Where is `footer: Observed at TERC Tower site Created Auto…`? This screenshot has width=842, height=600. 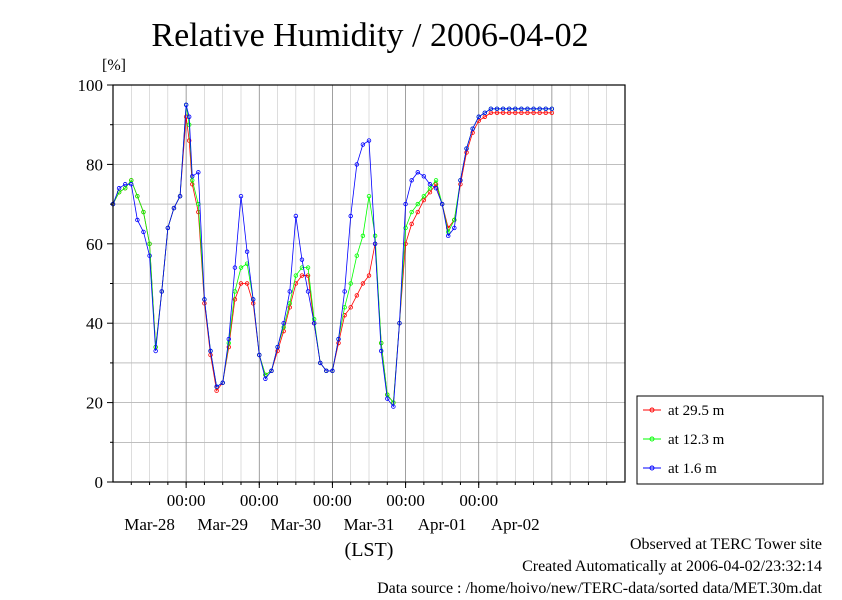
footer: Observed at TERC Tower site Created Auto… is located at coordinates (599, 567).